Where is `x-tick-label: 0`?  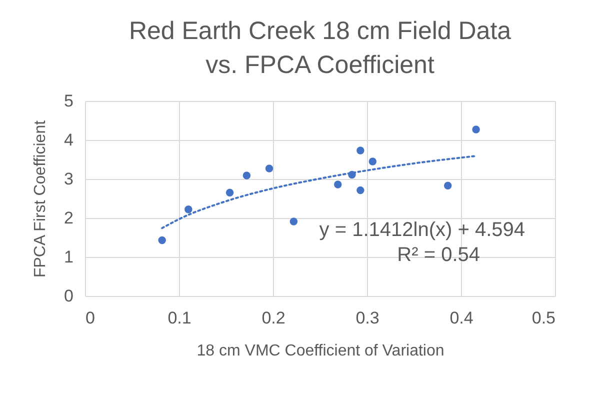 x-tick-label: 0 is located at coordinates (90, 318).